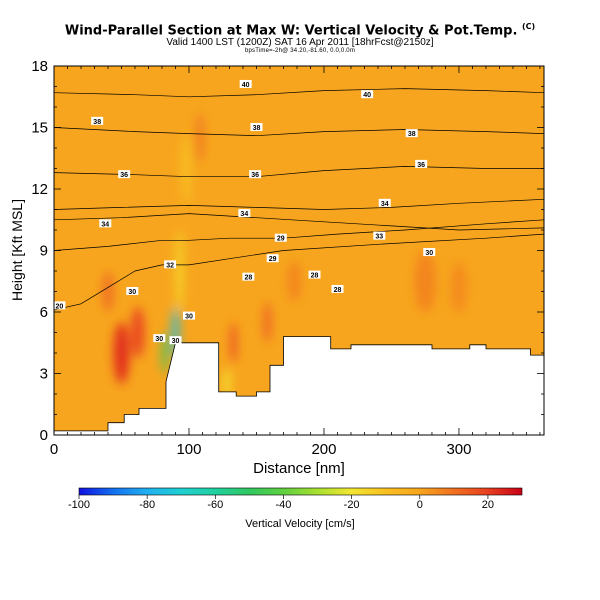  What do you see at coordinates (299, 468) in the screenshot?
I see `x-axis-label: Distance [nm]` at bounding box center [299, 468].